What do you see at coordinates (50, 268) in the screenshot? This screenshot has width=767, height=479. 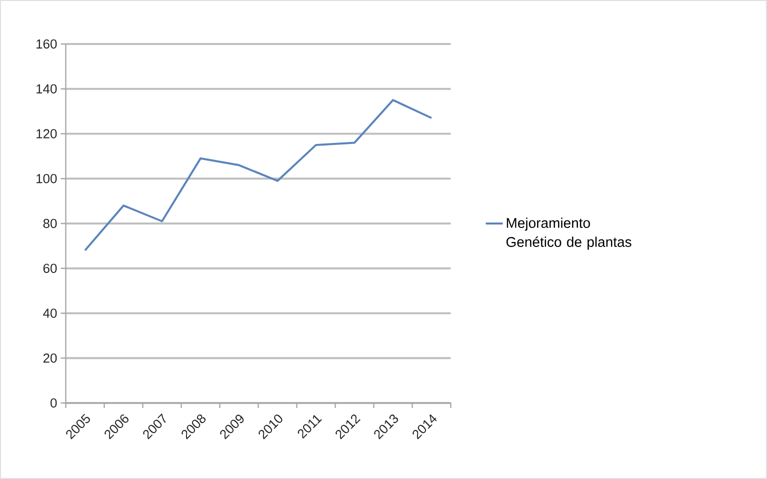 I see `y-tick-label: 60` at bounding box center [50, 268].